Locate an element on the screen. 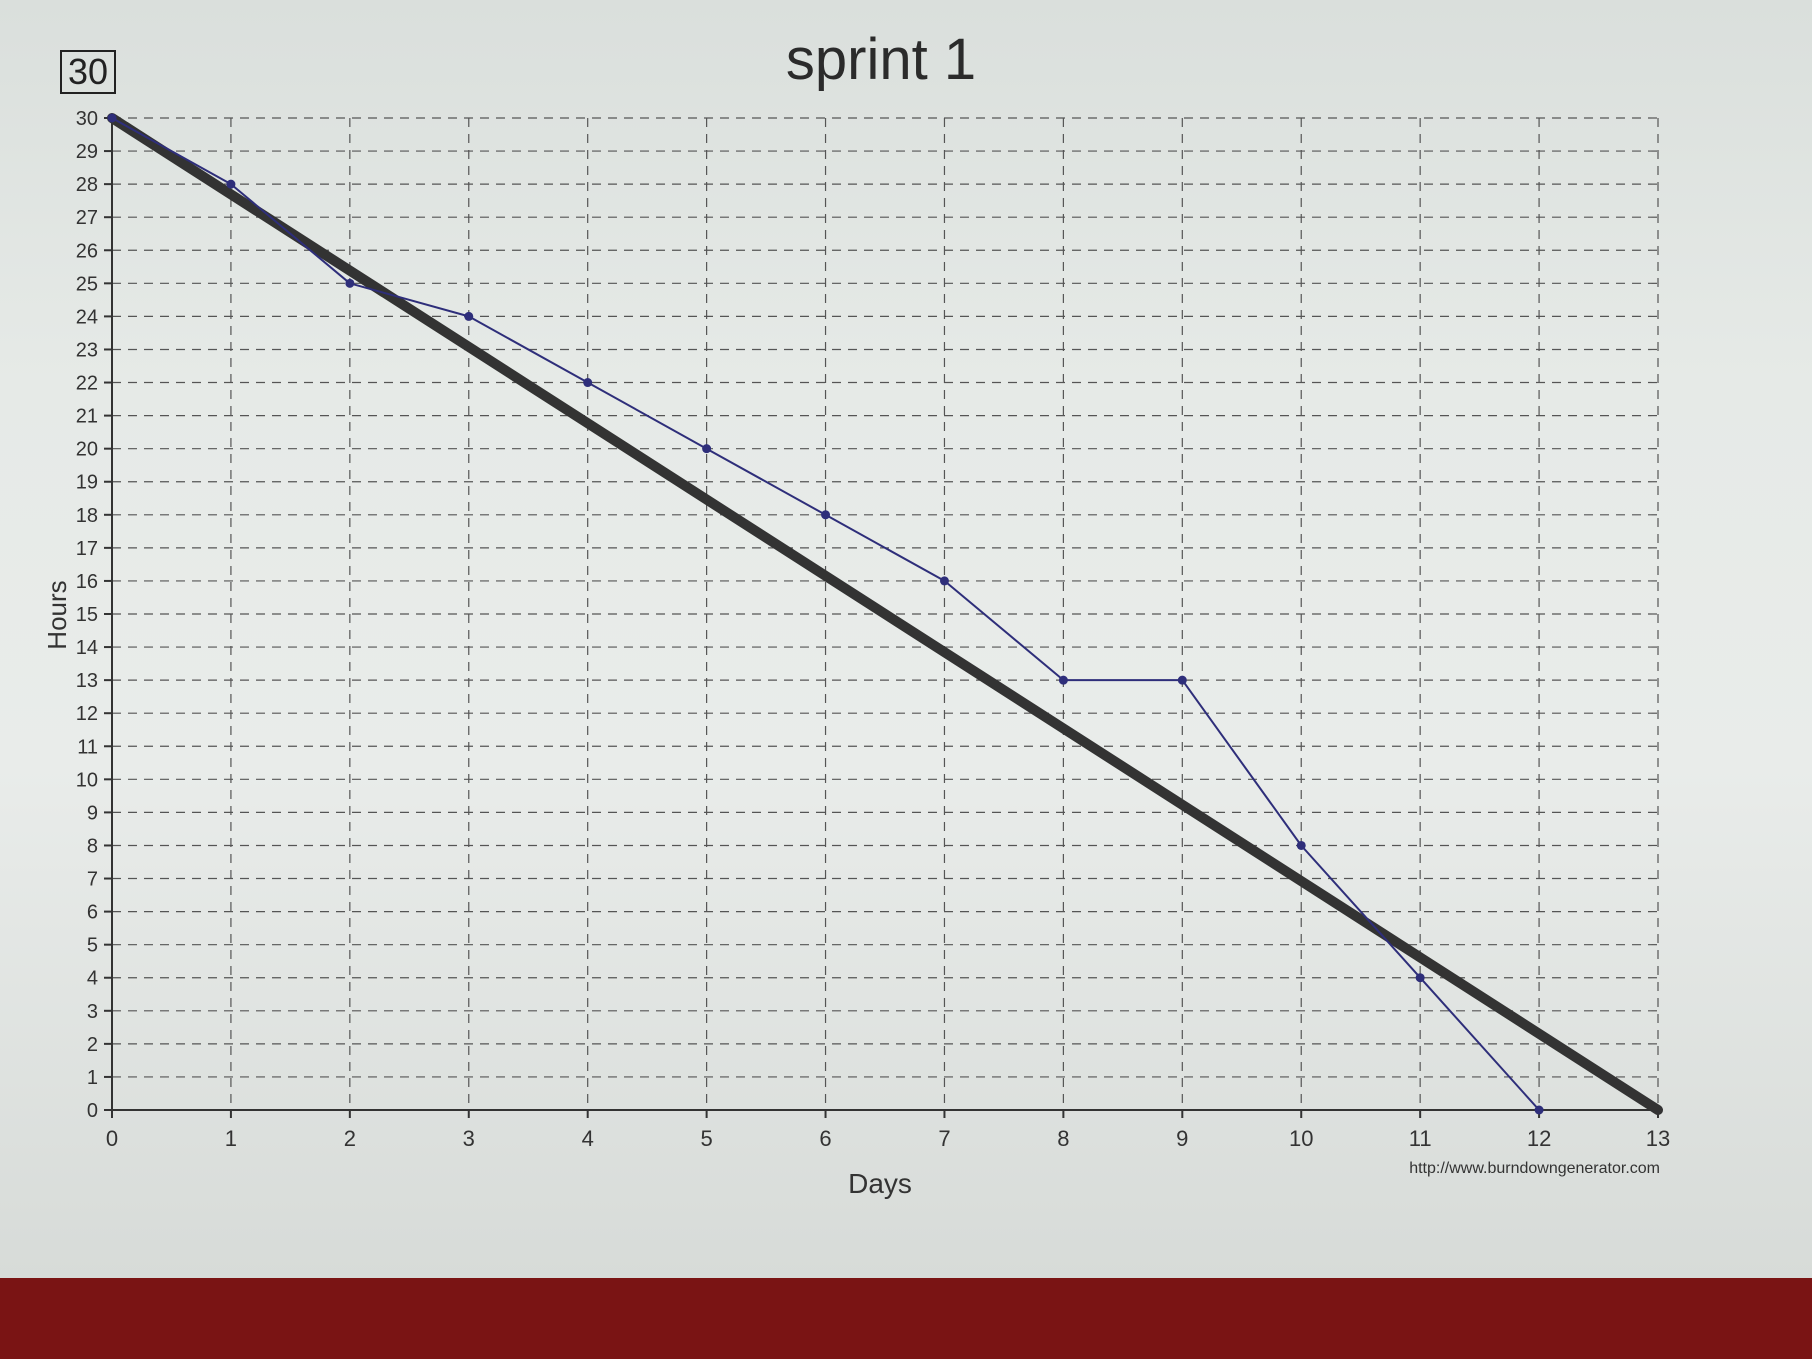  y-tick-label: 7 is located at coordinates (92, 880).